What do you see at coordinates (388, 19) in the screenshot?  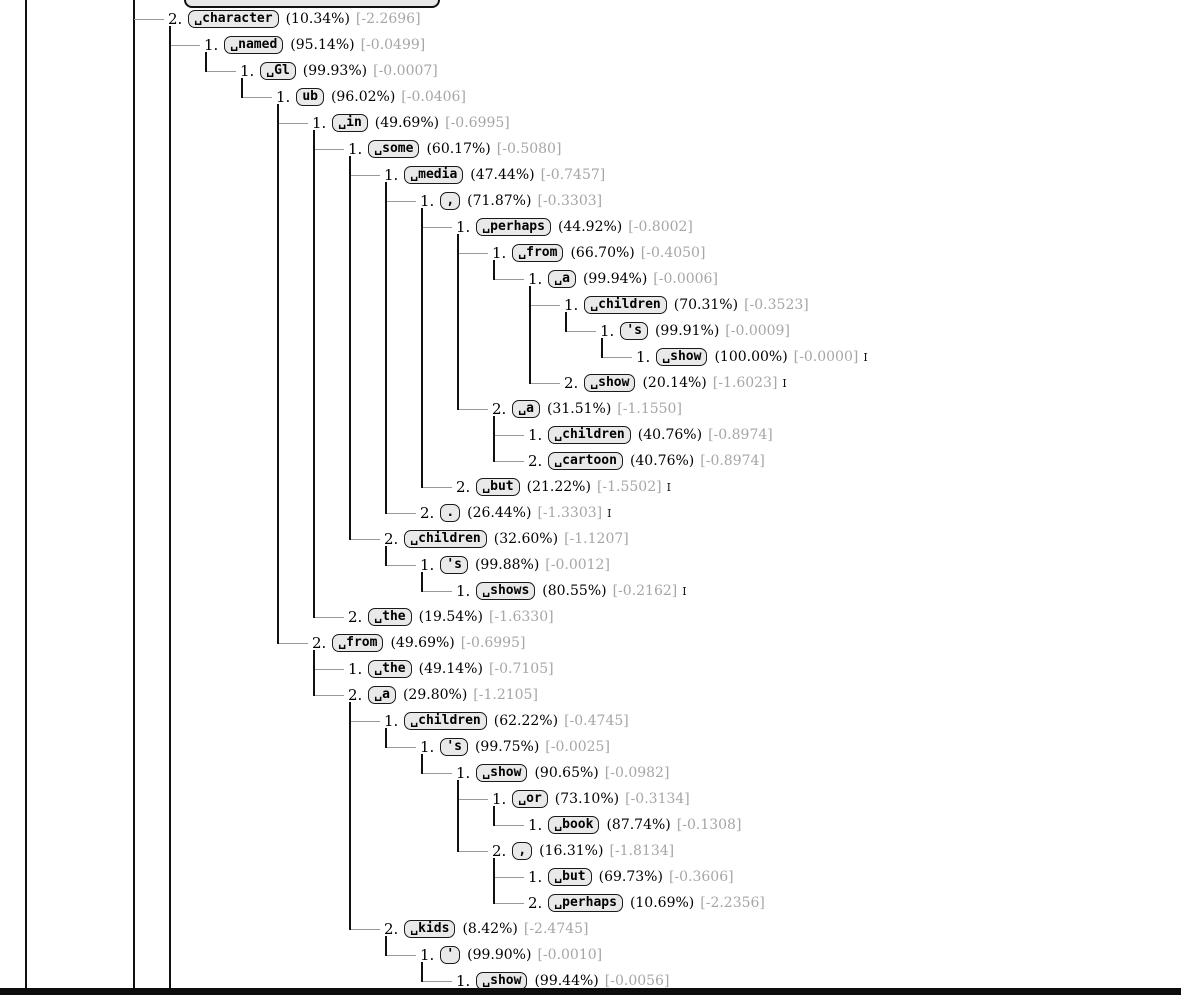 I see `node-logprob: [-2.2696]` at bounding box center [388, 19].